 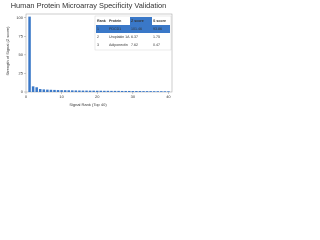 I want to click on x-tick-label: 0, so click(x=26, y=96).